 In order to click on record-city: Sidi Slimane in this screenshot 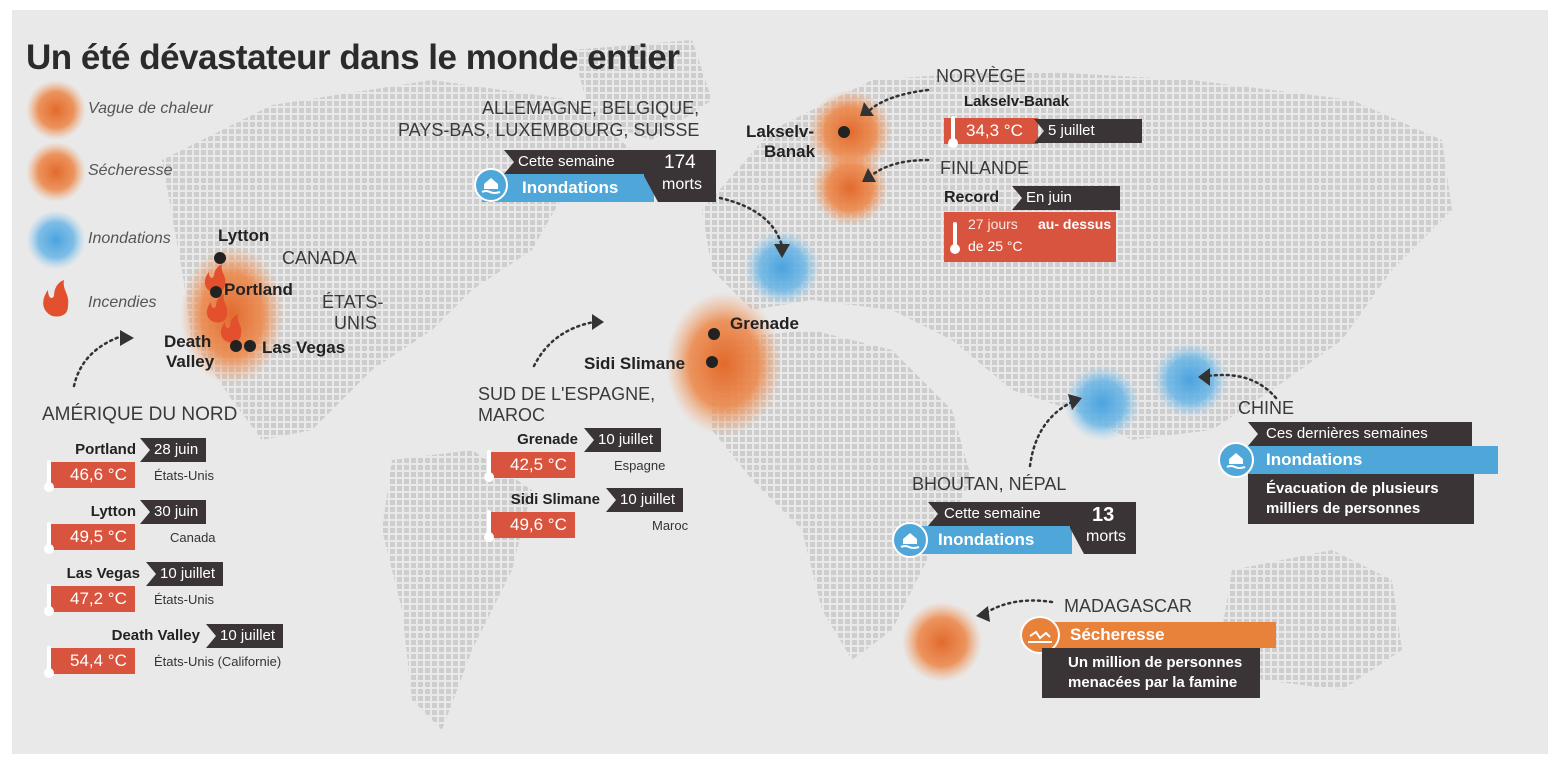, I will do `click(555, 499)`.